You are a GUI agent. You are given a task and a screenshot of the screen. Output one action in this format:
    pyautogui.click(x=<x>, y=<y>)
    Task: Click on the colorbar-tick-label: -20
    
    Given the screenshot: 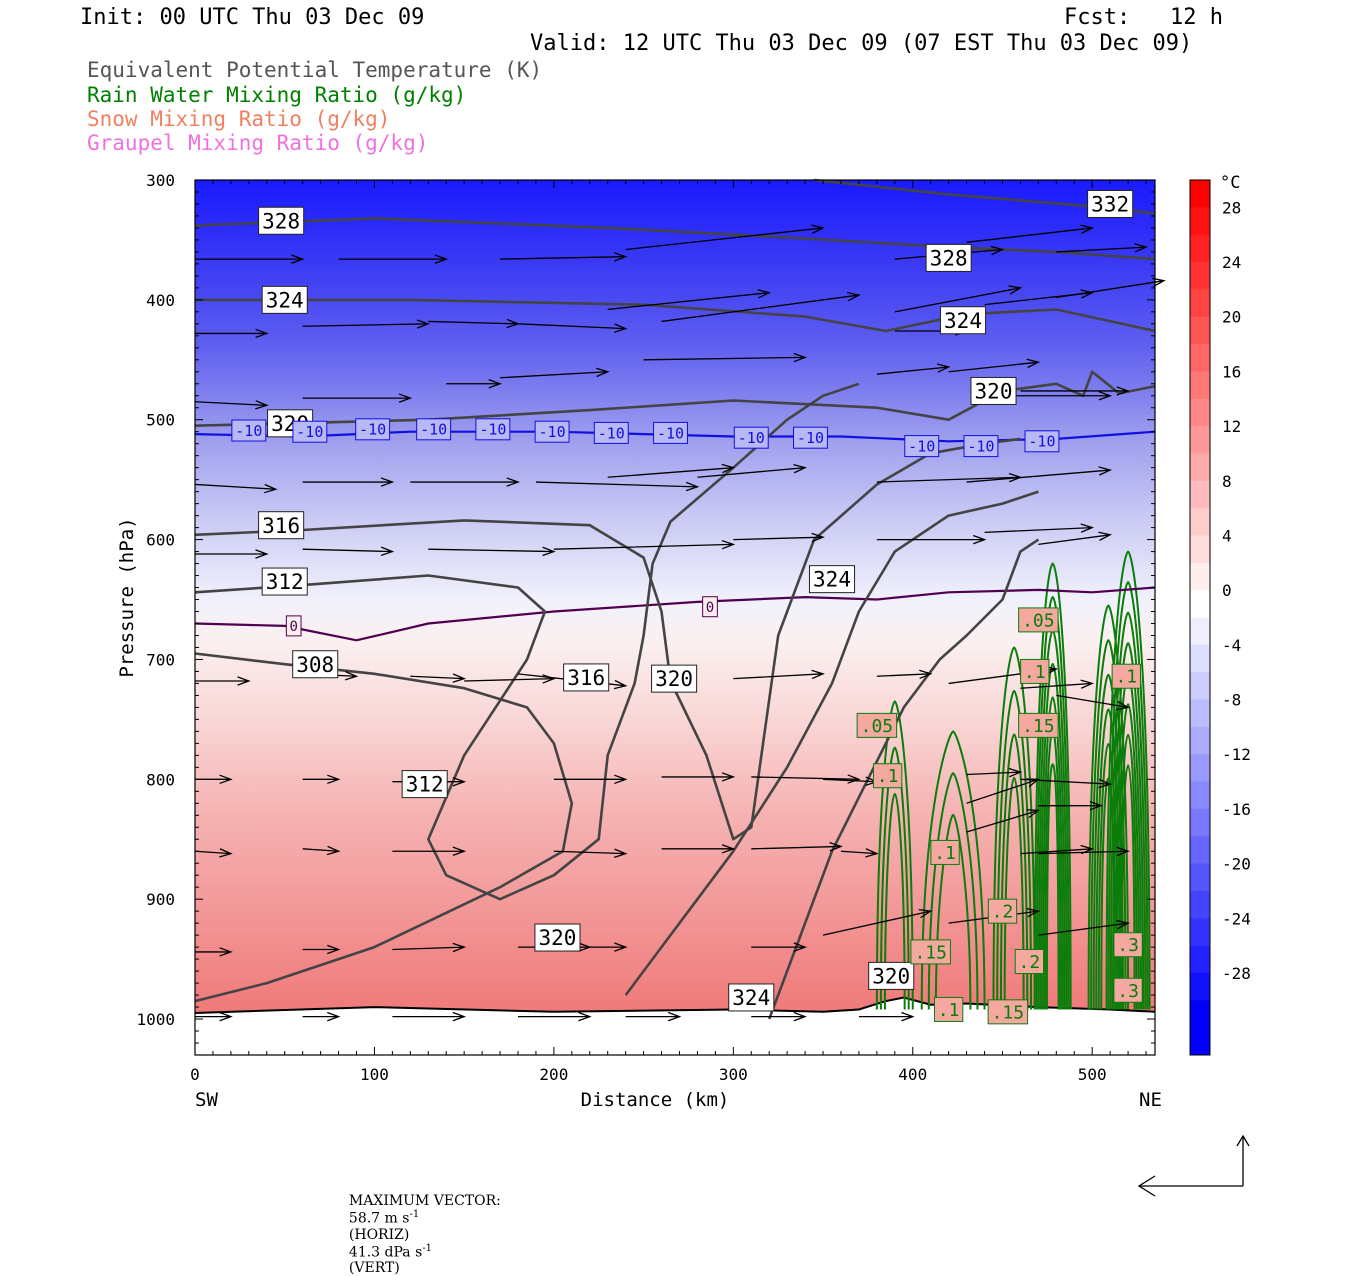 What is the action you would take?
    pyautogui.click(x=1236, y=864)
    